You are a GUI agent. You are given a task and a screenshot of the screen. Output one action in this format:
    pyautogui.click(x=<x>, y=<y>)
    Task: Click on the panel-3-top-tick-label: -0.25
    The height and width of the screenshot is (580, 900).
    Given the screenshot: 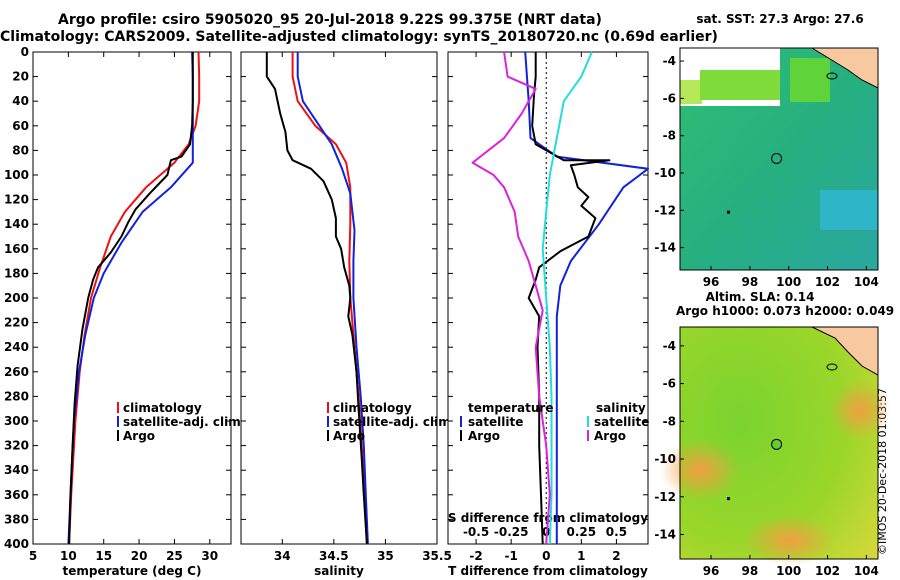 What is the action you would take?
    pyautogui.click(x=511, y=532)
    